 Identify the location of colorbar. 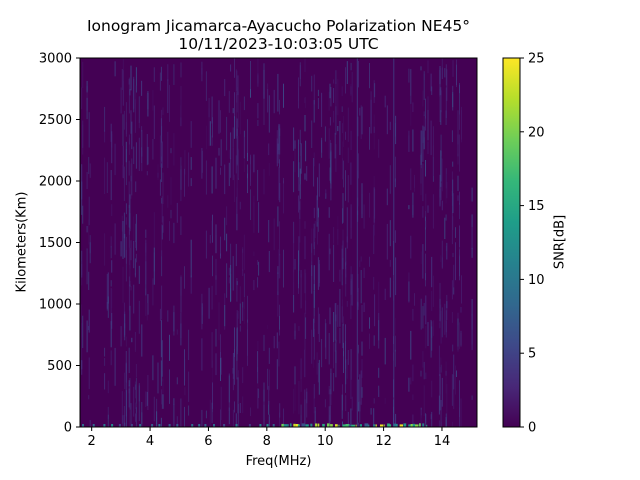
(511, 242).